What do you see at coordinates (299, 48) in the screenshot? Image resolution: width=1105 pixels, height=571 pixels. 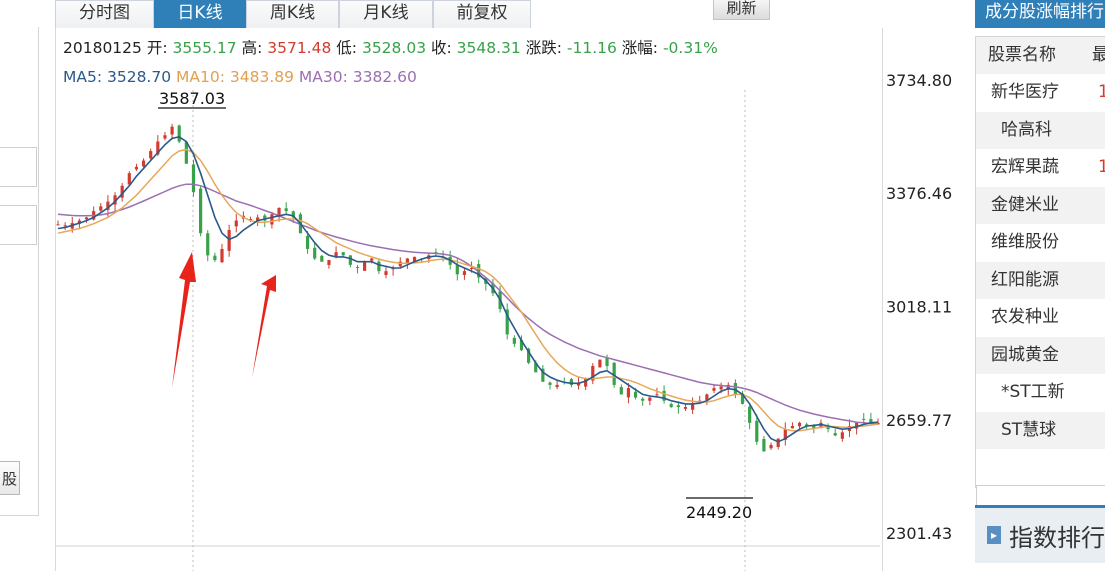 I see `high-value: 3571.48` at bounding box center [299, 48].